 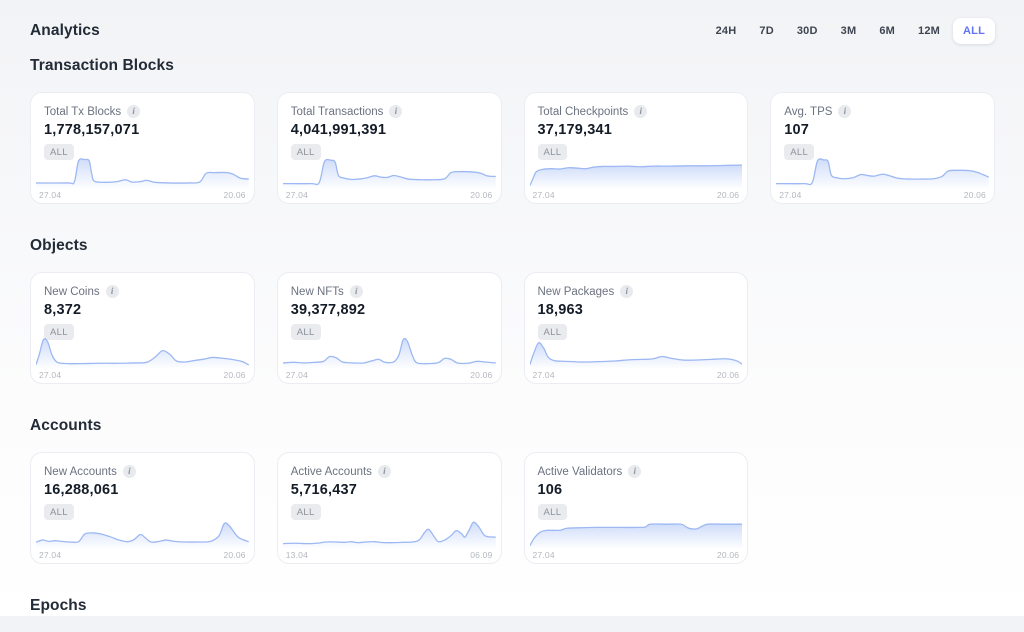 I want to click on stat-card: New Coins i 8,372 ALL 27.04 20.06, so click(x=142, y=328).